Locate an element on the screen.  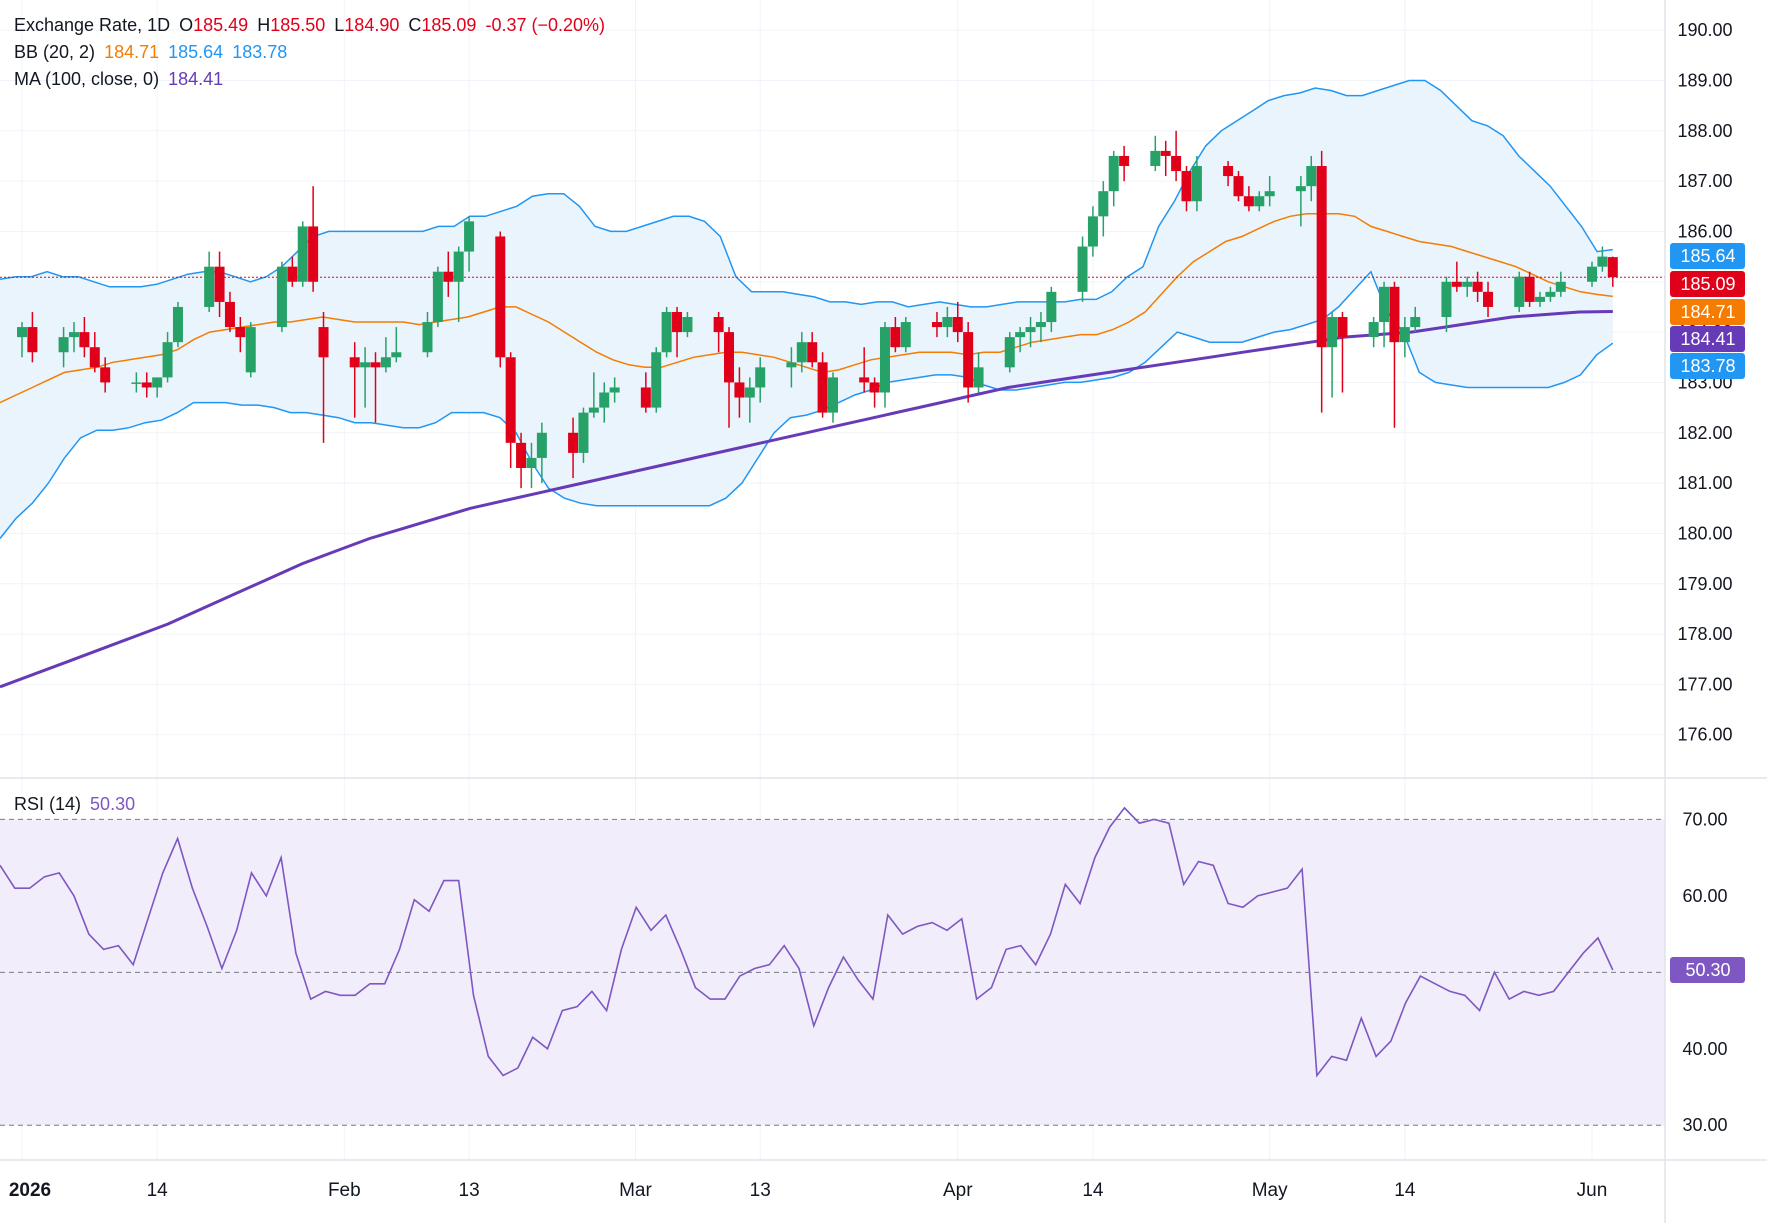
price-tick-label: 177.00 is located at coordinates (1704, 684).